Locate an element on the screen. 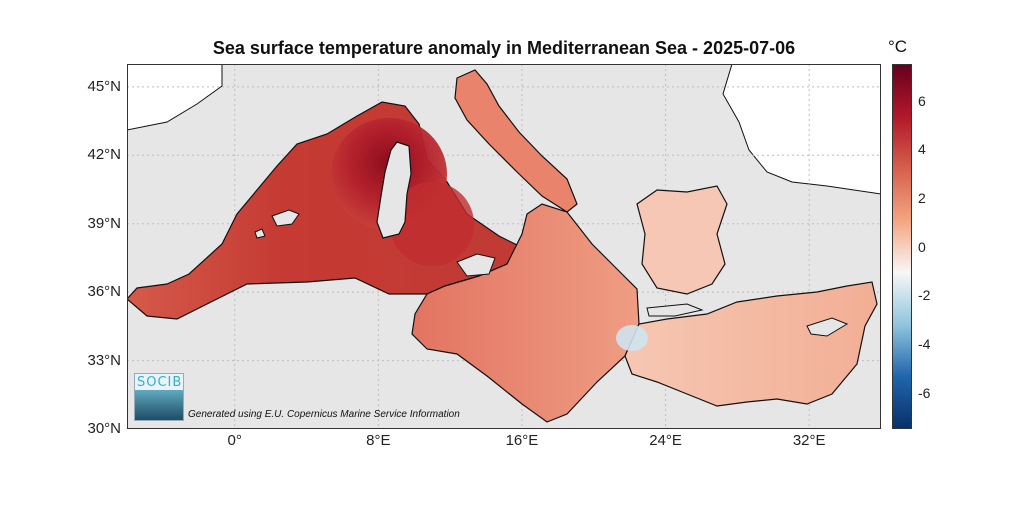 The height and width of the screenshot is (512, 1024). cyprus-island is located at coordinates (827, 327).